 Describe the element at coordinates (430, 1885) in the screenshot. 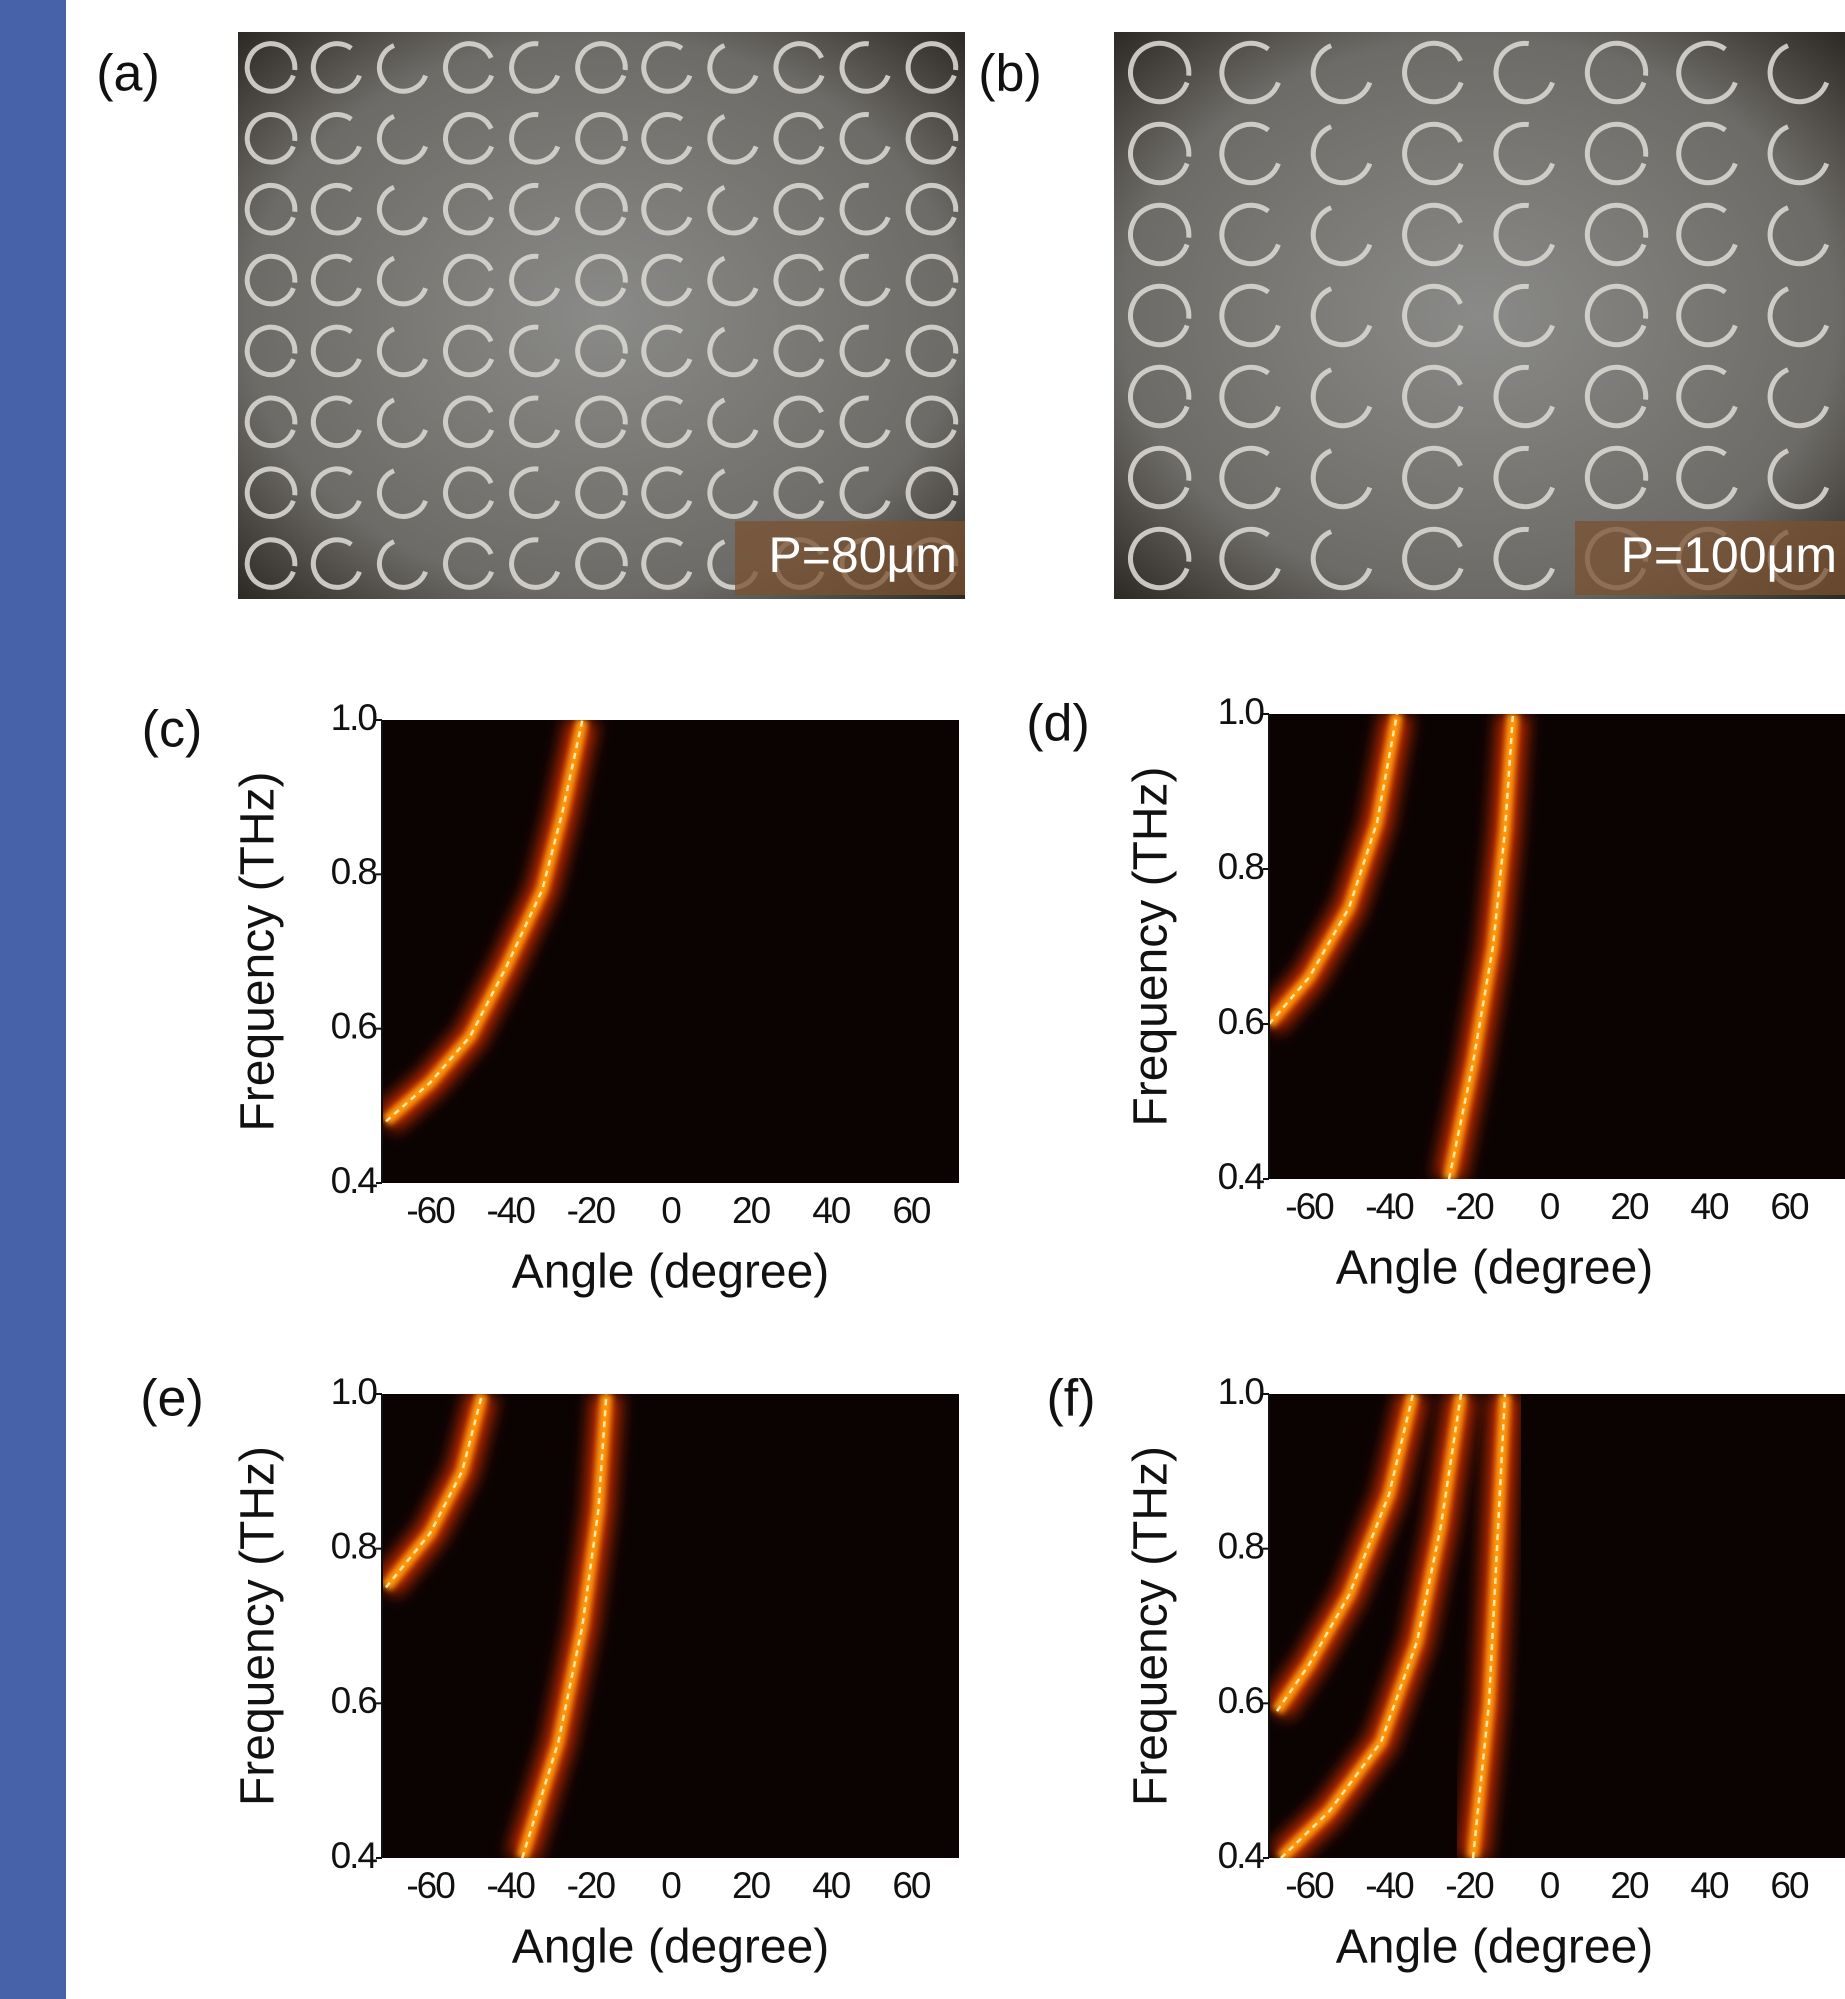

I see `x-tick-label: -60` at that location.